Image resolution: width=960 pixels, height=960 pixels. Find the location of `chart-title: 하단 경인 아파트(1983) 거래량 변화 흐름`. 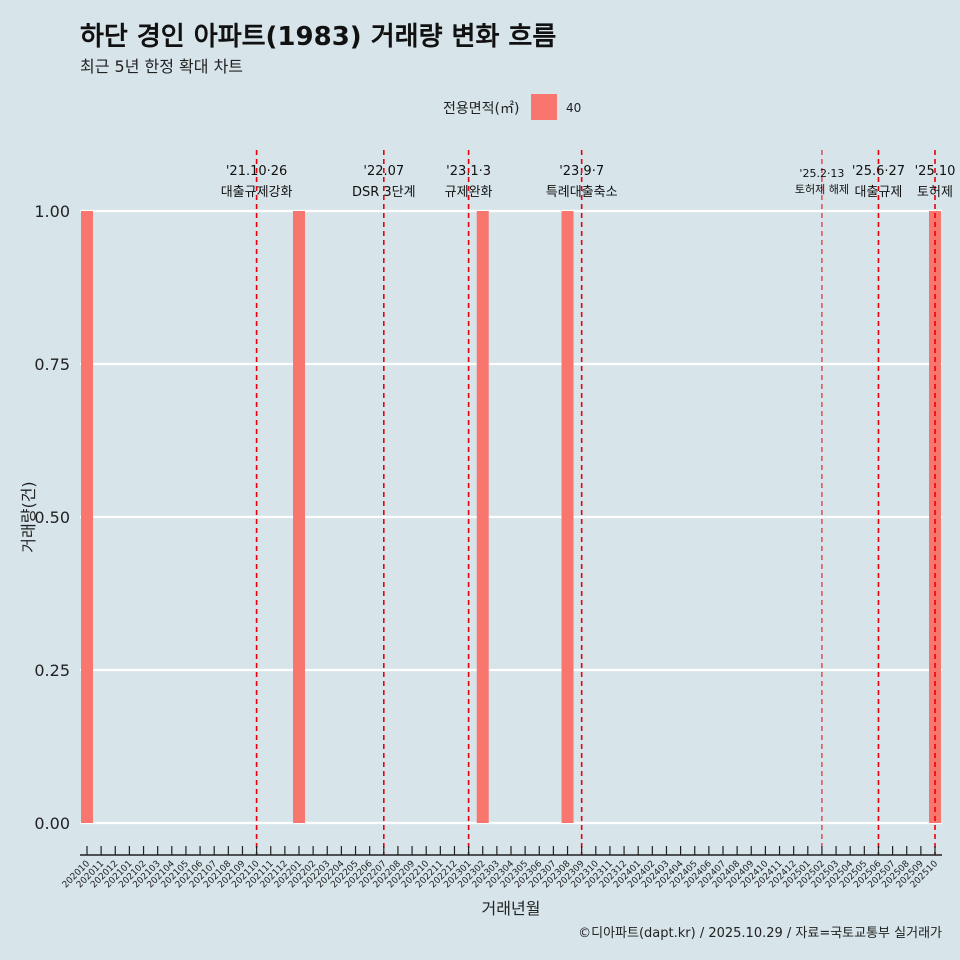

chart-title: 하단 경인 아파트(1983) 거래량 변화 흐름 is located at coordinates (318, 37).